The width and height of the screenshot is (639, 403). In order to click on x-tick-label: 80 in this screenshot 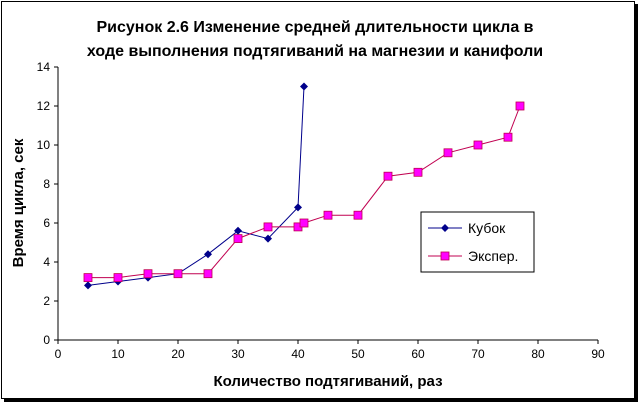, I will do `click(538, 354)`.